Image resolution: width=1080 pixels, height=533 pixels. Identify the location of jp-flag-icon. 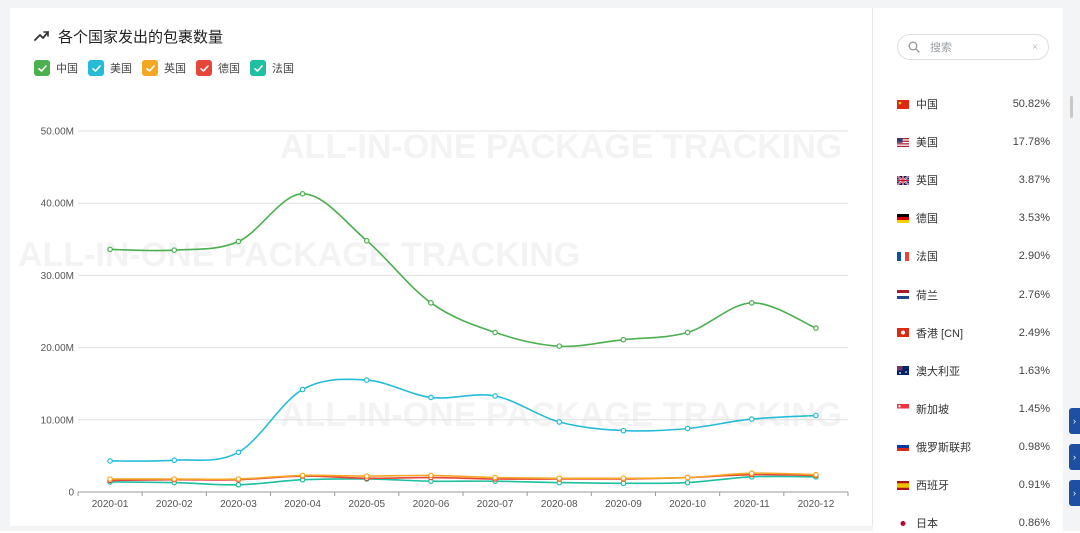
(903, 523).